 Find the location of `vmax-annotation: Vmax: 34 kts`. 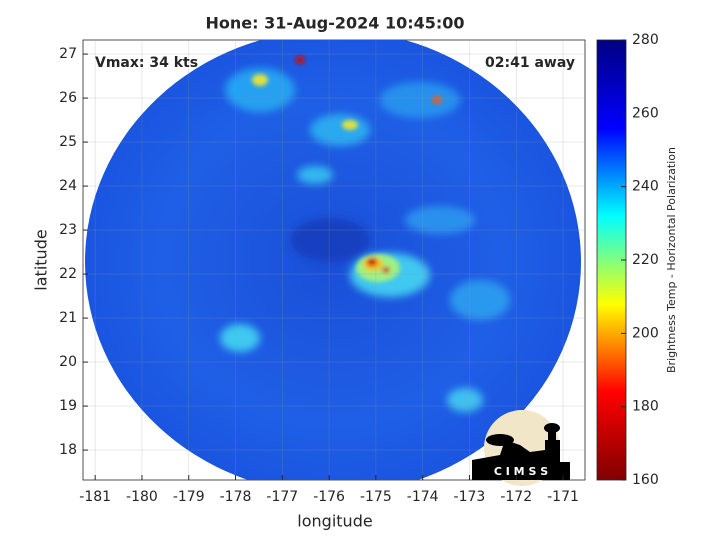

vmax-annotation: Vmax: 34 kts is located at coordinates (146, 63).